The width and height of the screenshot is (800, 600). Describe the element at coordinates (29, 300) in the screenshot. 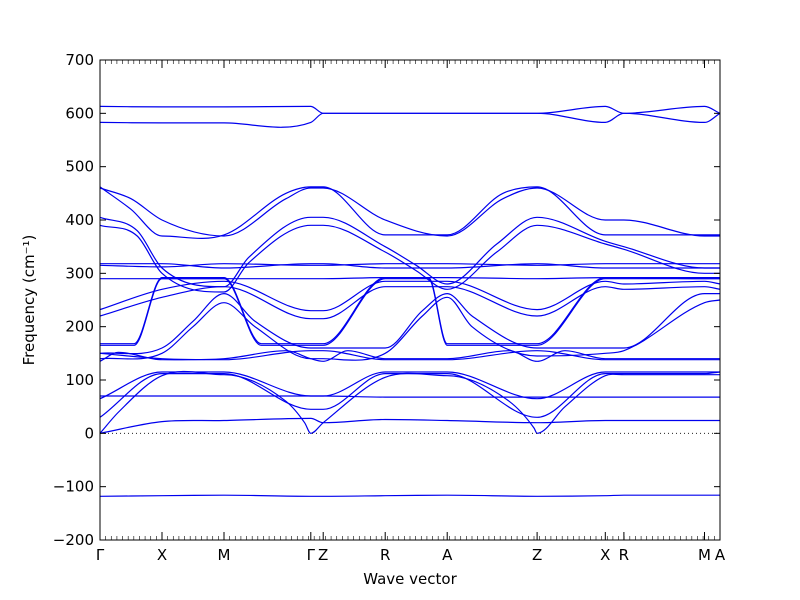

I see `y-axis-label: Frequency (cm⁻¹)` at that location.